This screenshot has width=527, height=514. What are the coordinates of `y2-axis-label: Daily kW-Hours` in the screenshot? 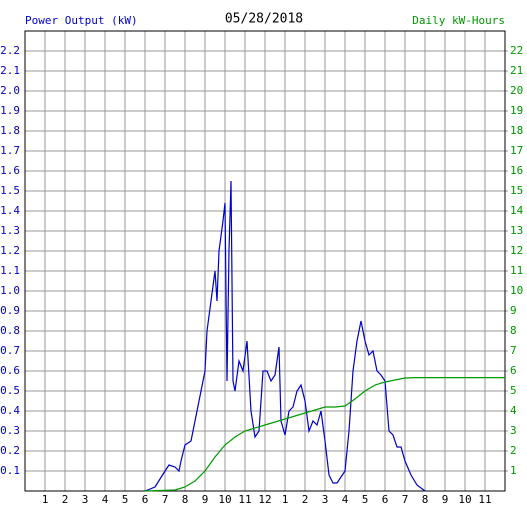 It's located at (458, 20).